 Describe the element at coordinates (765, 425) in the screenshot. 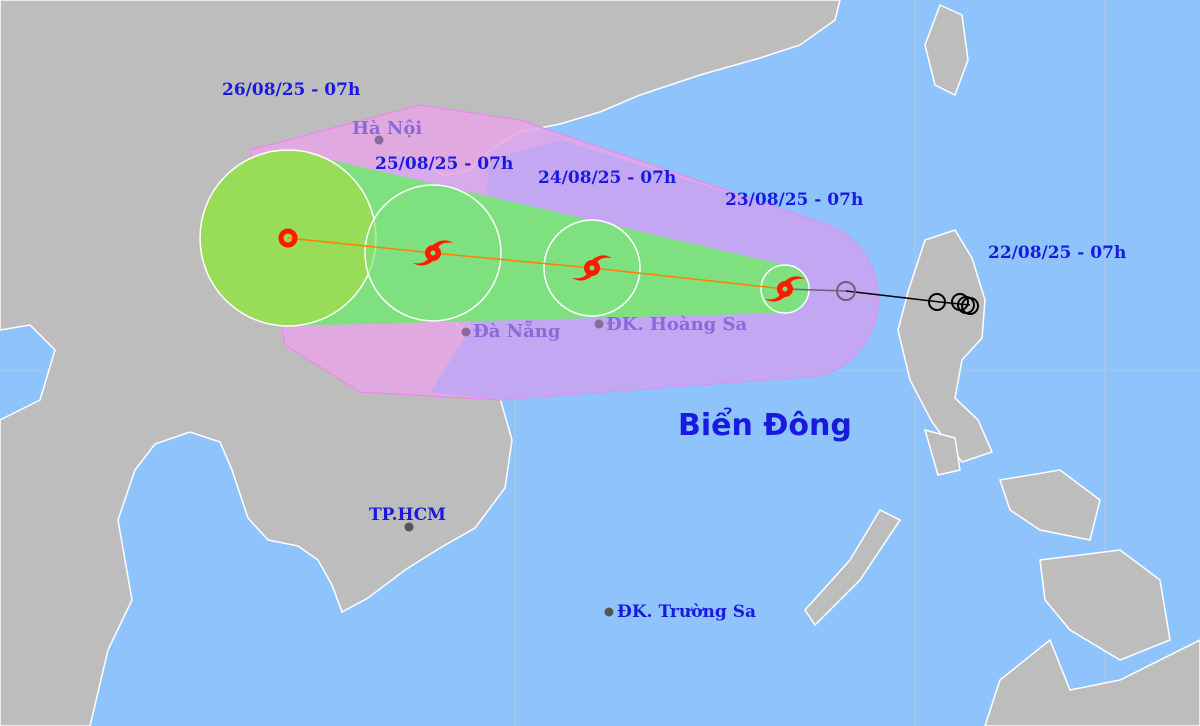

I see `sea-label: Biển Đông` at that location.